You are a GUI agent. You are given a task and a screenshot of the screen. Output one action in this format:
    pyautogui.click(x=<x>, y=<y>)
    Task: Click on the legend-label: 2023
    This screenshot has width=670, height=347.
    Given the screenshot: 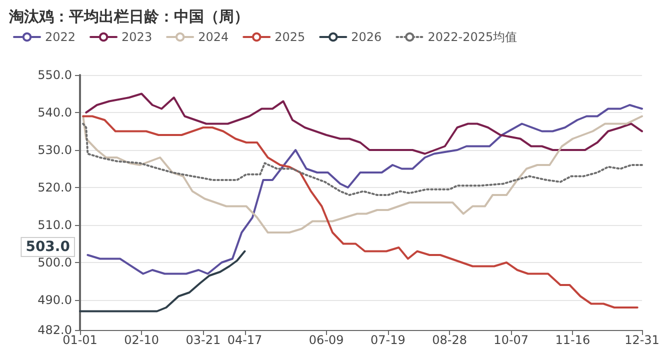 What is the action you would take?
    pyautogui.click(x=137, y=37)
    